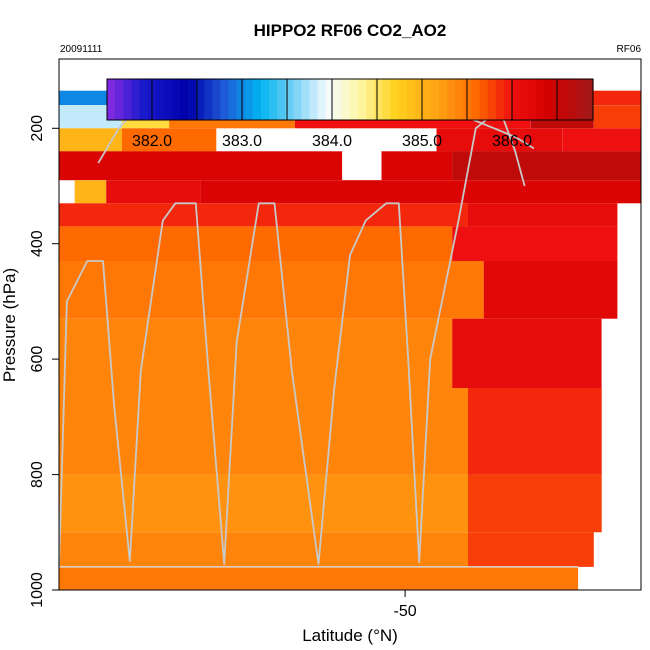 This screenshot has width=650, height=650. What do you see at coordinates (37, 590) in the screenshot?
I see `y-tick-label: 1000` at bounding box center [37, 590].